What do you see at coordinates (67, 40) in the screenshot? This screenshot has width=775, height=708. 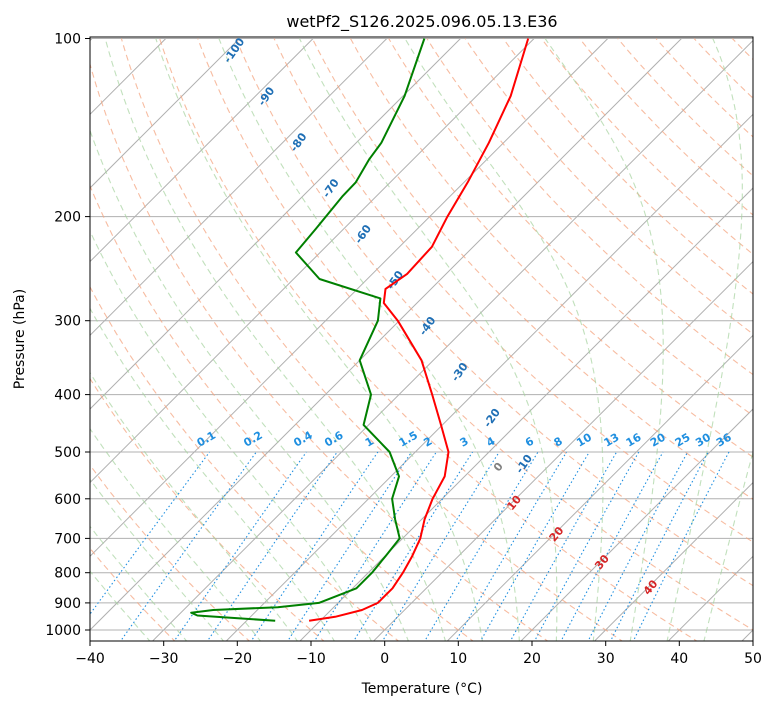 I see `y-tick-label: 100` at bounding box center [67, 40].